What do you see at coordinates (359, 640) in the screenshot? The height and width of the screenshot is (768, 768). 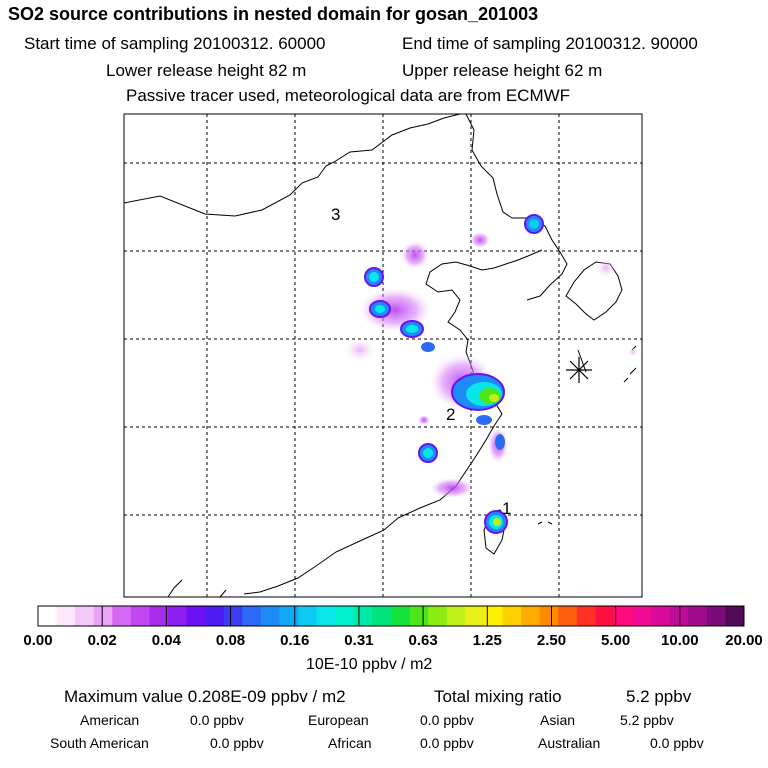 I see `colorbar-tick-label: 0.31` at bounding box center [359, 640].